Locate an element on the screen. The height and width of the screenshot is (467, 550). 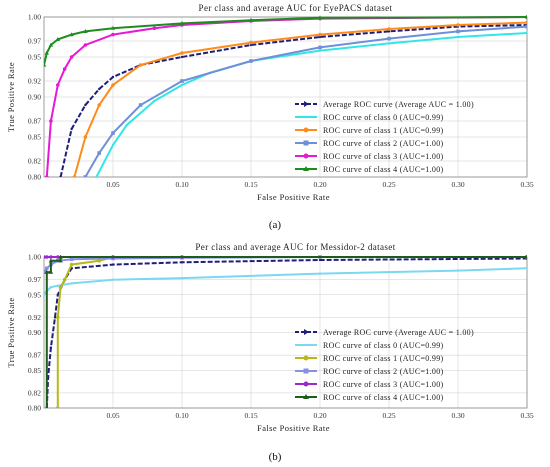
legend-label: ROC curve of class 0 (AUC=0.99) is located at coordinates (383, 345).